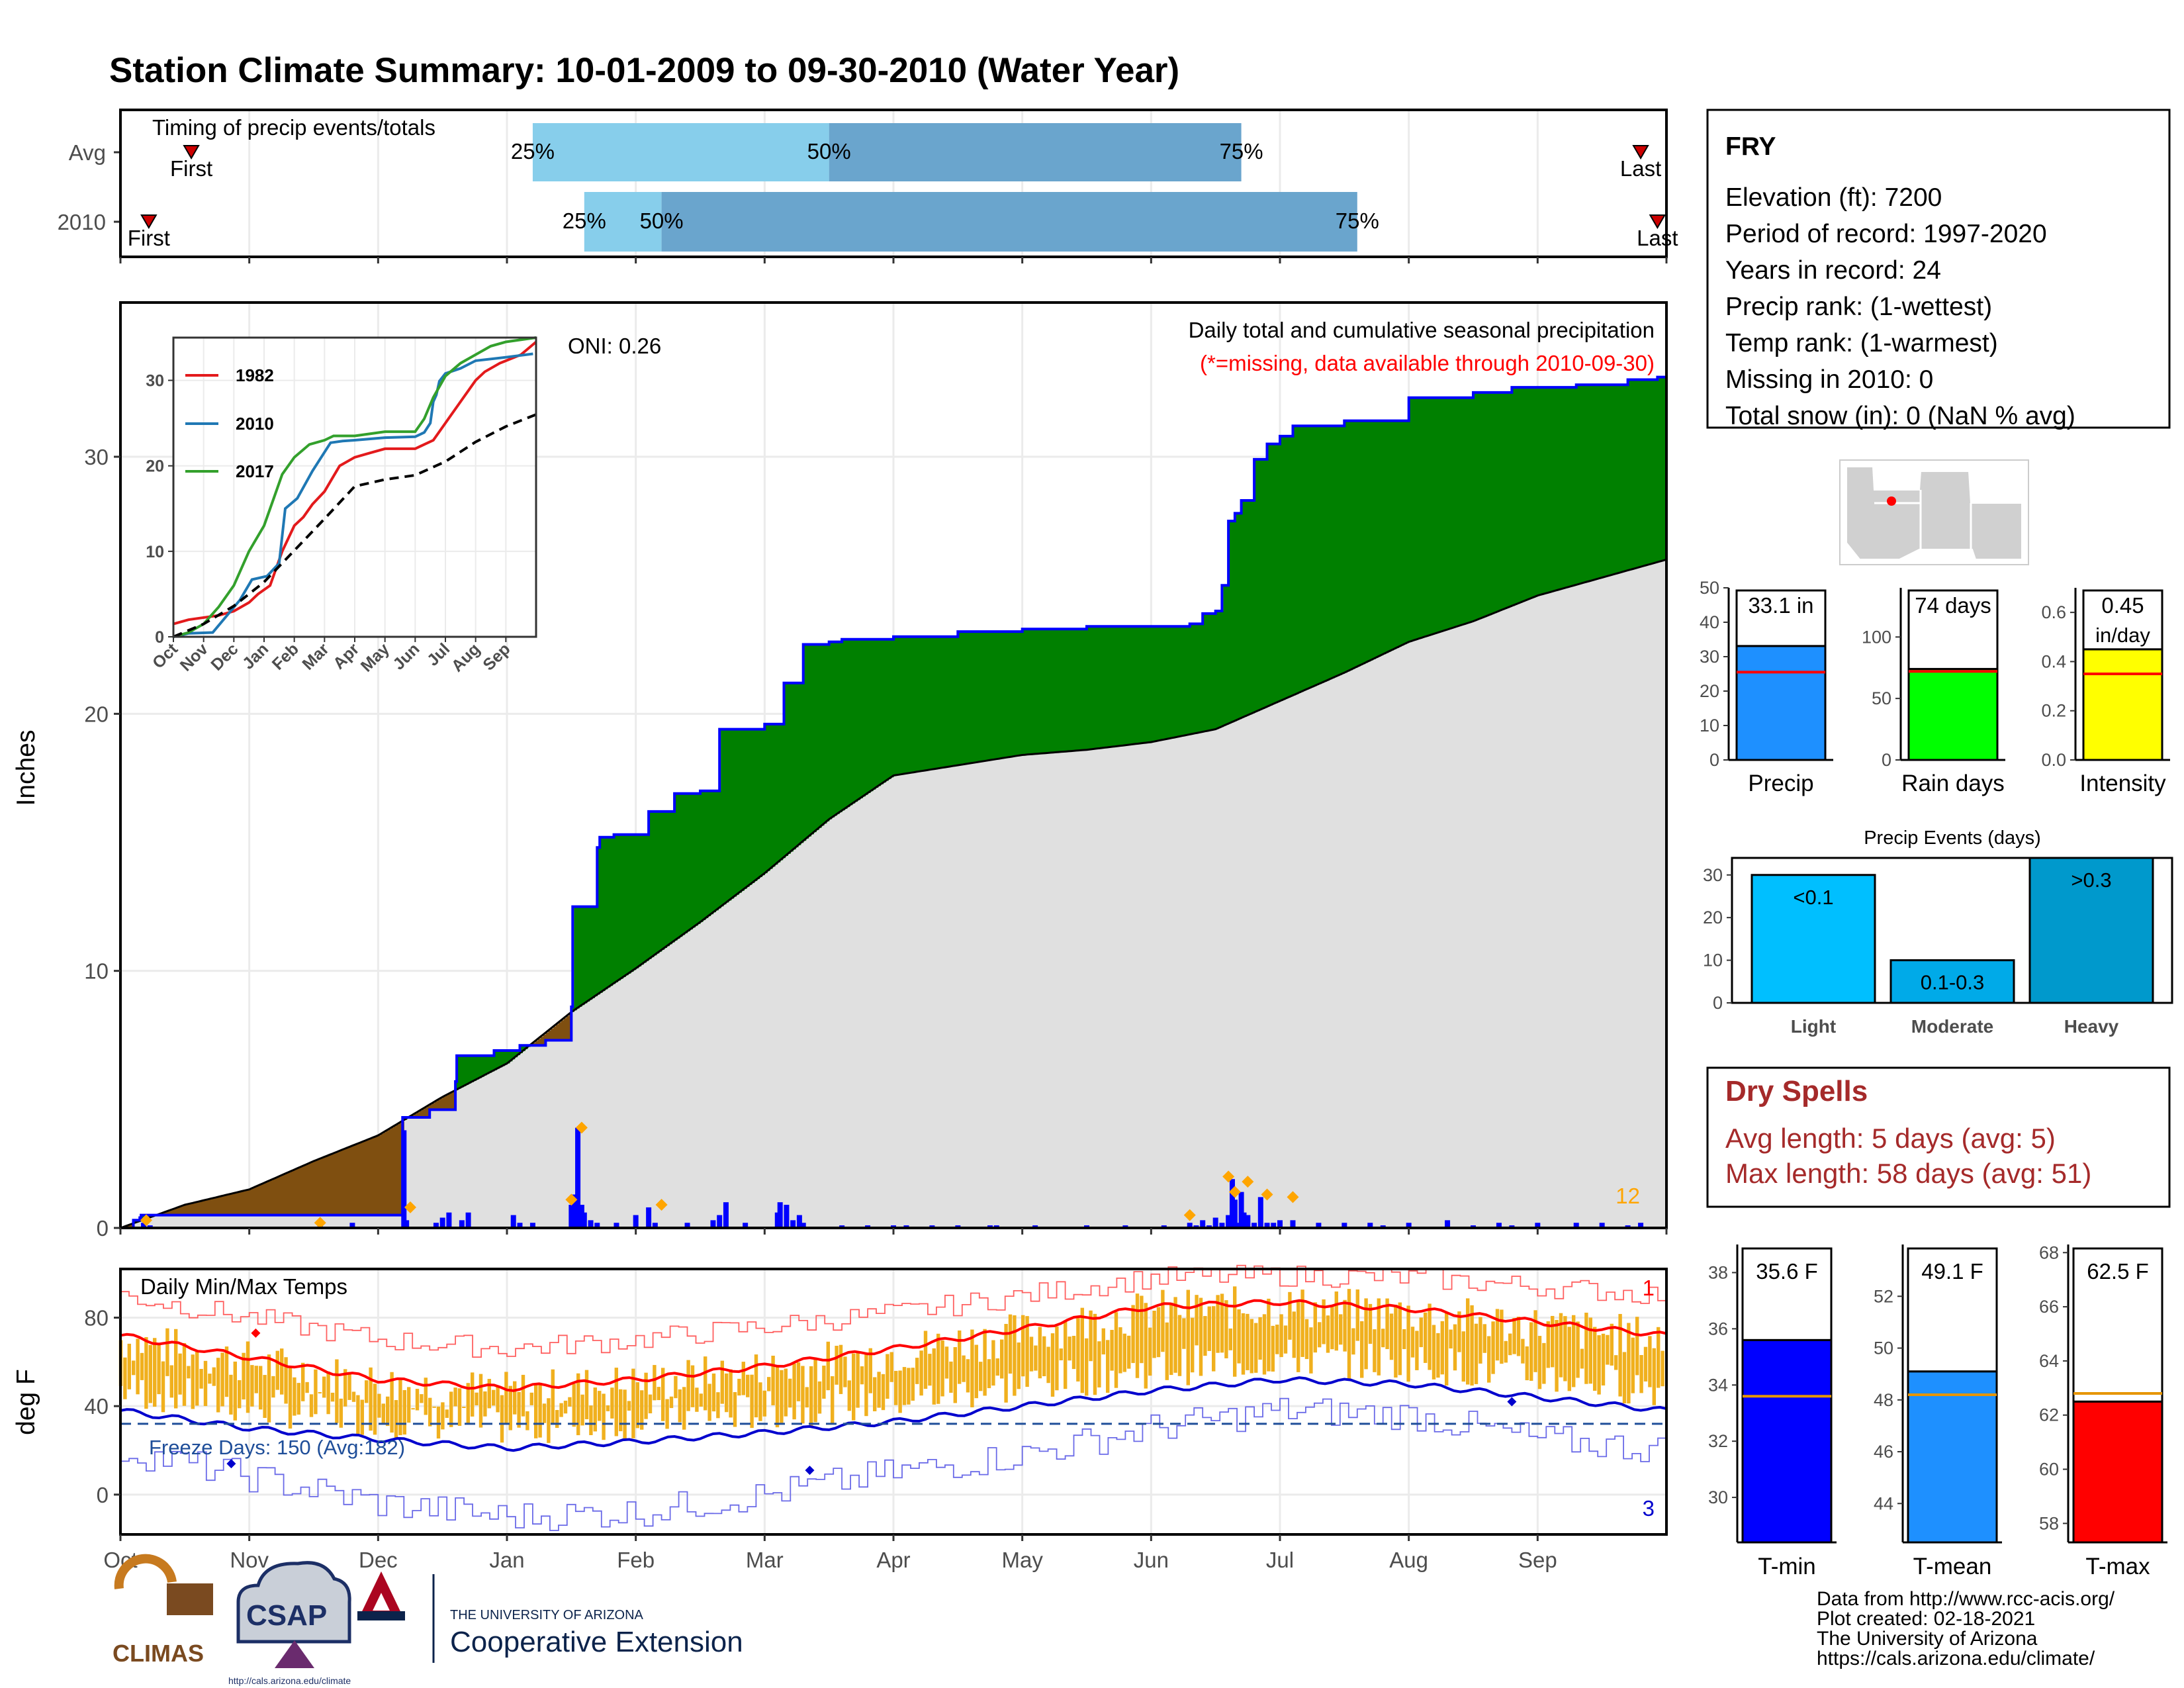 The height and width of the screenshot is (1688, 2184). I want to click on summary-y-tick-label: 0.2, so click(2053, 711).